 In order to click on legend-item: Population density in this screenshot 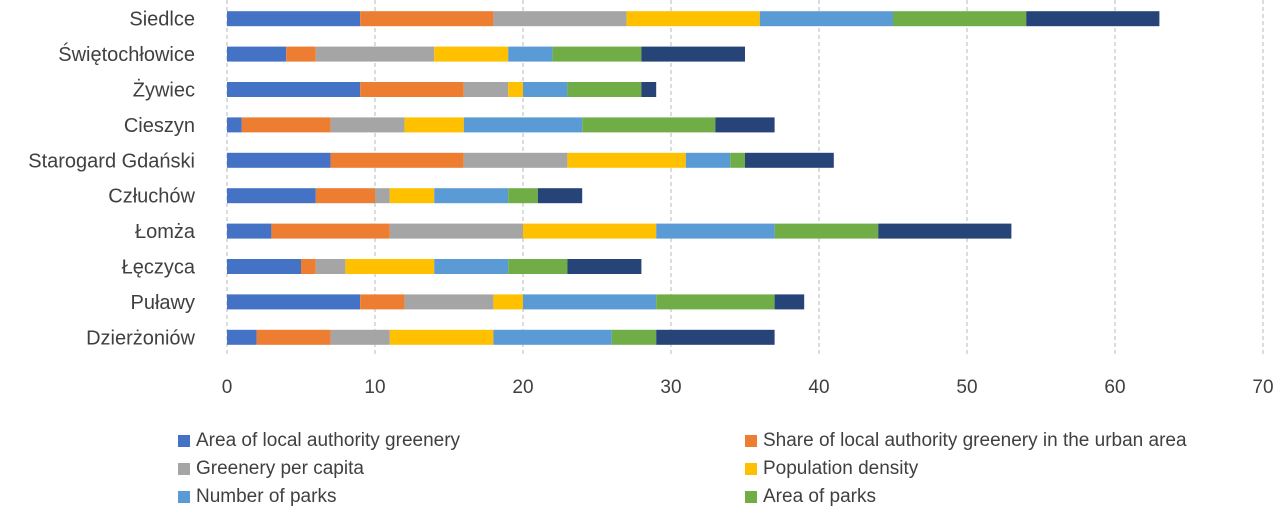, I will do `click(831, 469)`.